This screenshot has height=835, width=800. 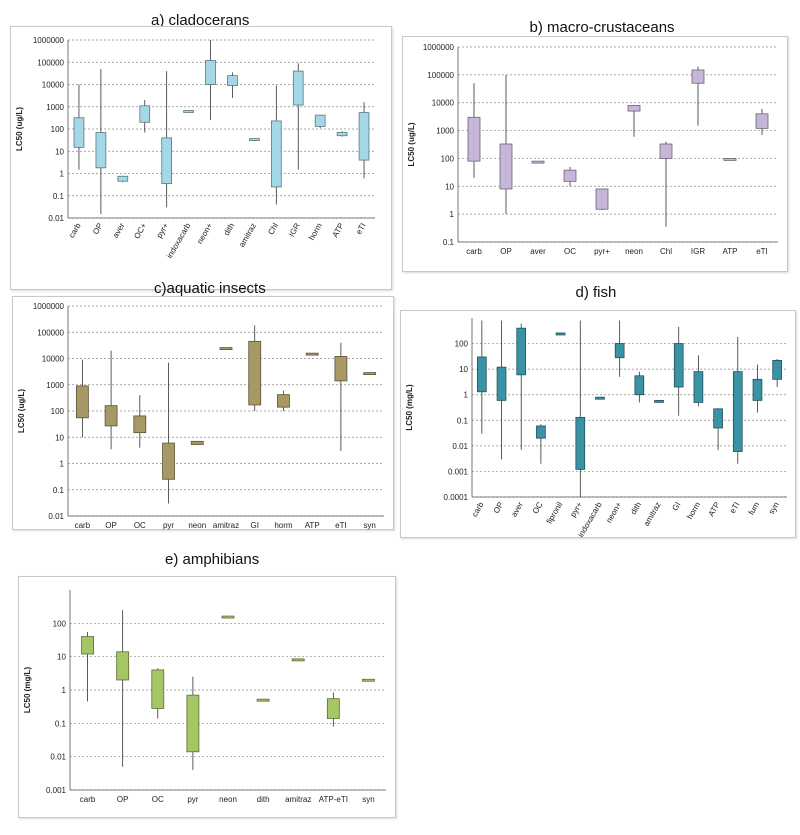 What do you see at coordinates (595, 154) in the screenshot?
I see `chart-frame-macro-crustaceans` at bounding box center [595, 154].